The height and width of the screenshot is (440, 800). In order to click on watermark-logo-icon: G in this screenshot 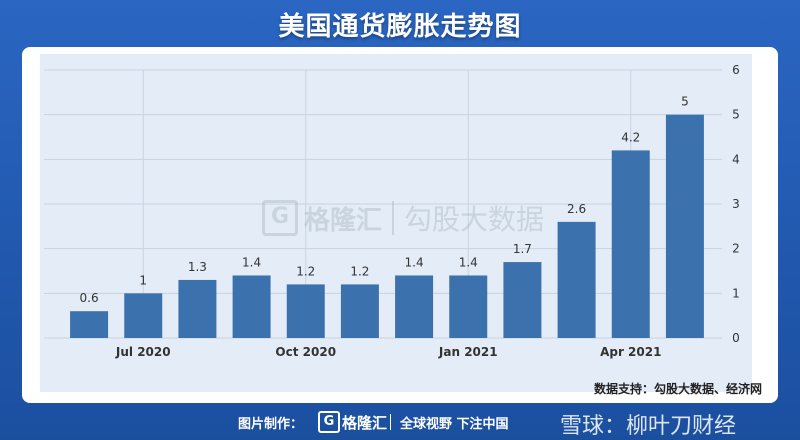, I will do `click(280, 218)`.